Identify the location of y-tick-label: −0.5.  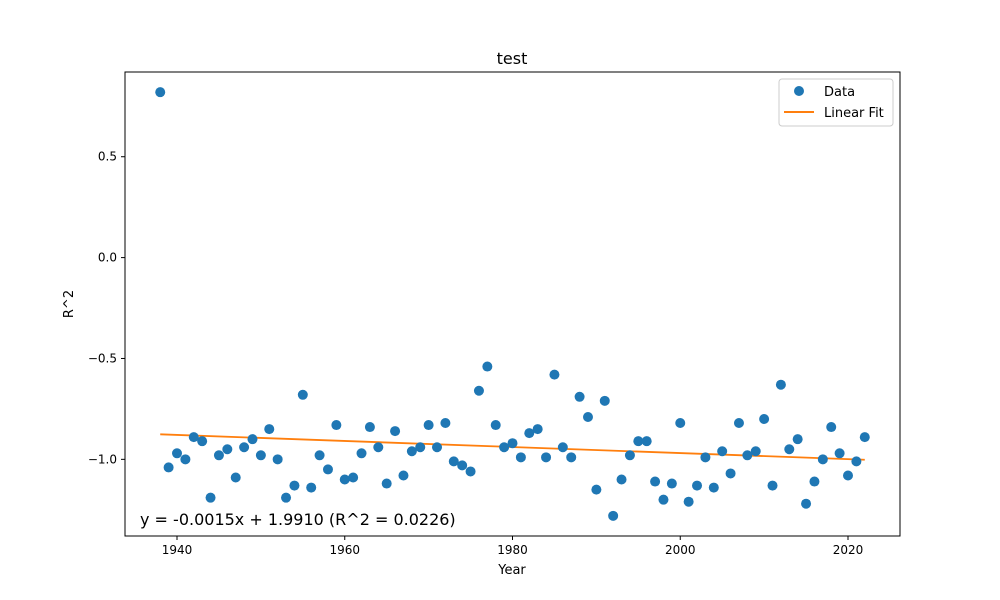
(102, 358).